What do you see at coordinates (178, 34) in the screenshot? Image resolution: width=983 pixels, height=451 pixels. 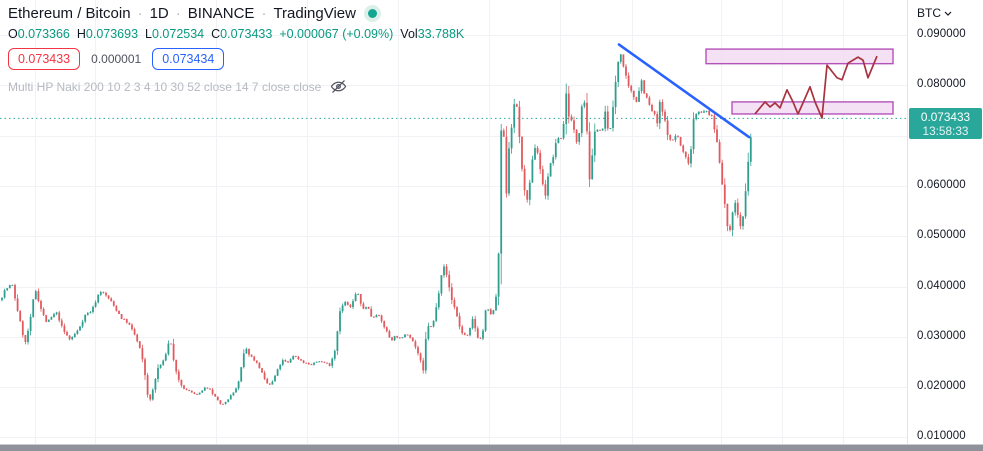 I see `low-value: 0.072534` at bounding box center [178, 34].